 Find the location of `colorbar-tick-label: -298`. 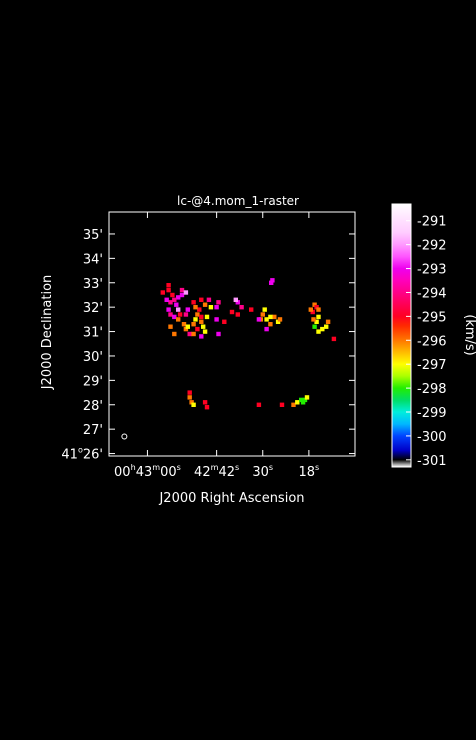

colorbar-tick-label: -298 is located at coordinates (432, 389).